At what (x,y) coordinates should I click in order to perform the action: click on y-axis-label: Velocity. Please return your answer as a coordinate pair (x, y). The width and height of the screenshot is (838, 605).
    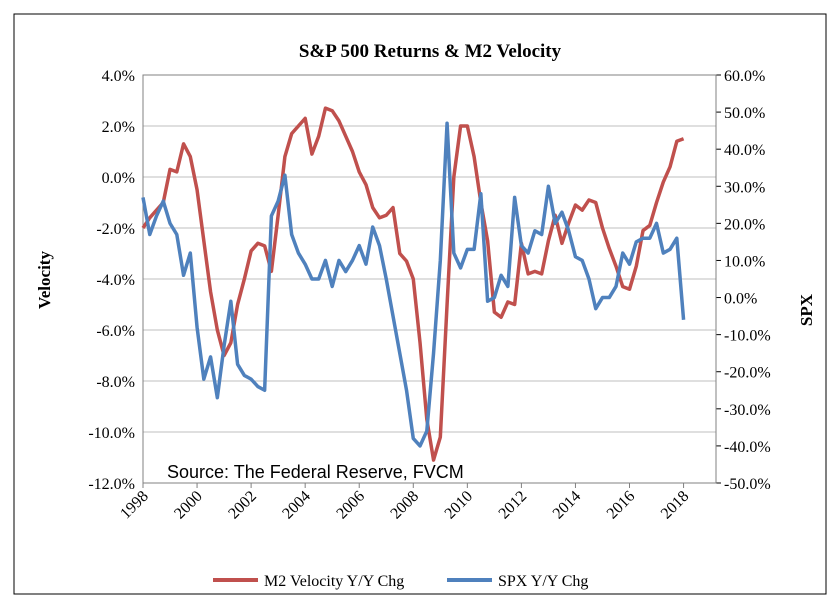
    Looking at the image, I should click on (44, 280).